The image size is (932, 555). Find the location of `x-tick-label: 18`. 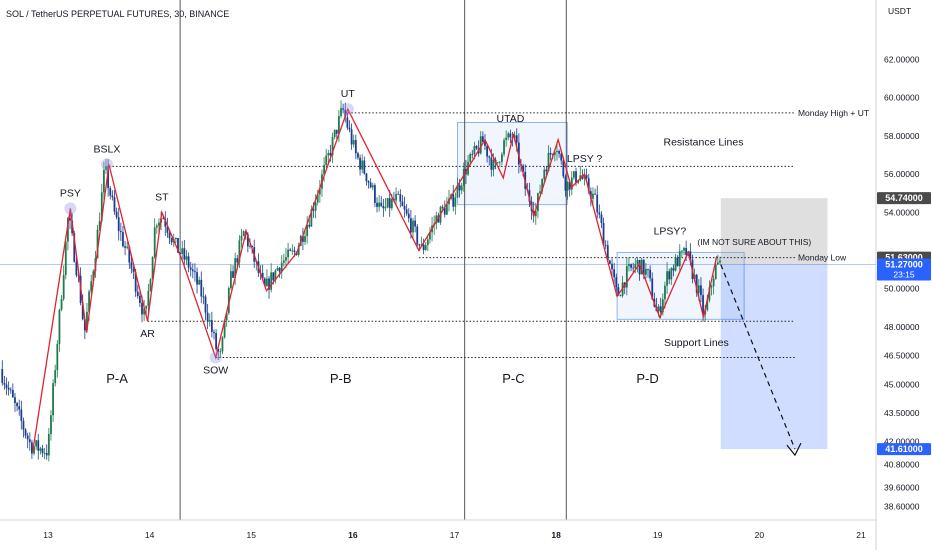

x-tick-label: 18 is located at coordinates (556, 535).